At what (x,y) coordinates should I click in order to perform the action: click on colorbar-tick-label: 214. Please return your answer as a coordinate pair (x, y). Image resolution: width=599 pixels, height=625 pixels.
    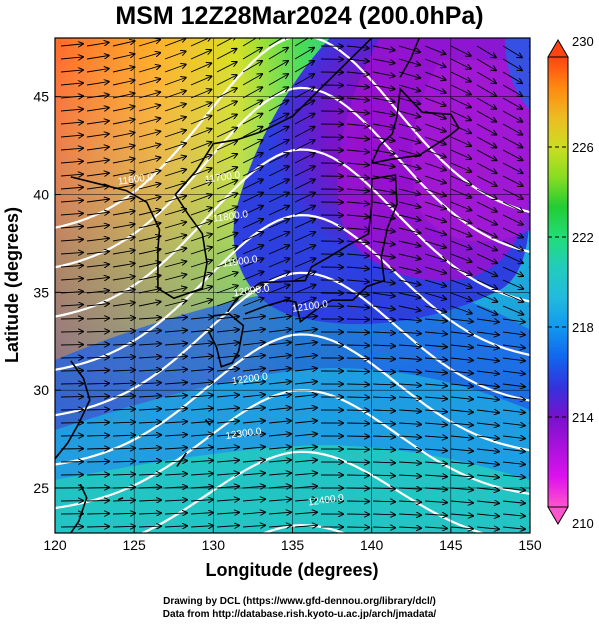
    Looking at the image, I should click on (583, 417).